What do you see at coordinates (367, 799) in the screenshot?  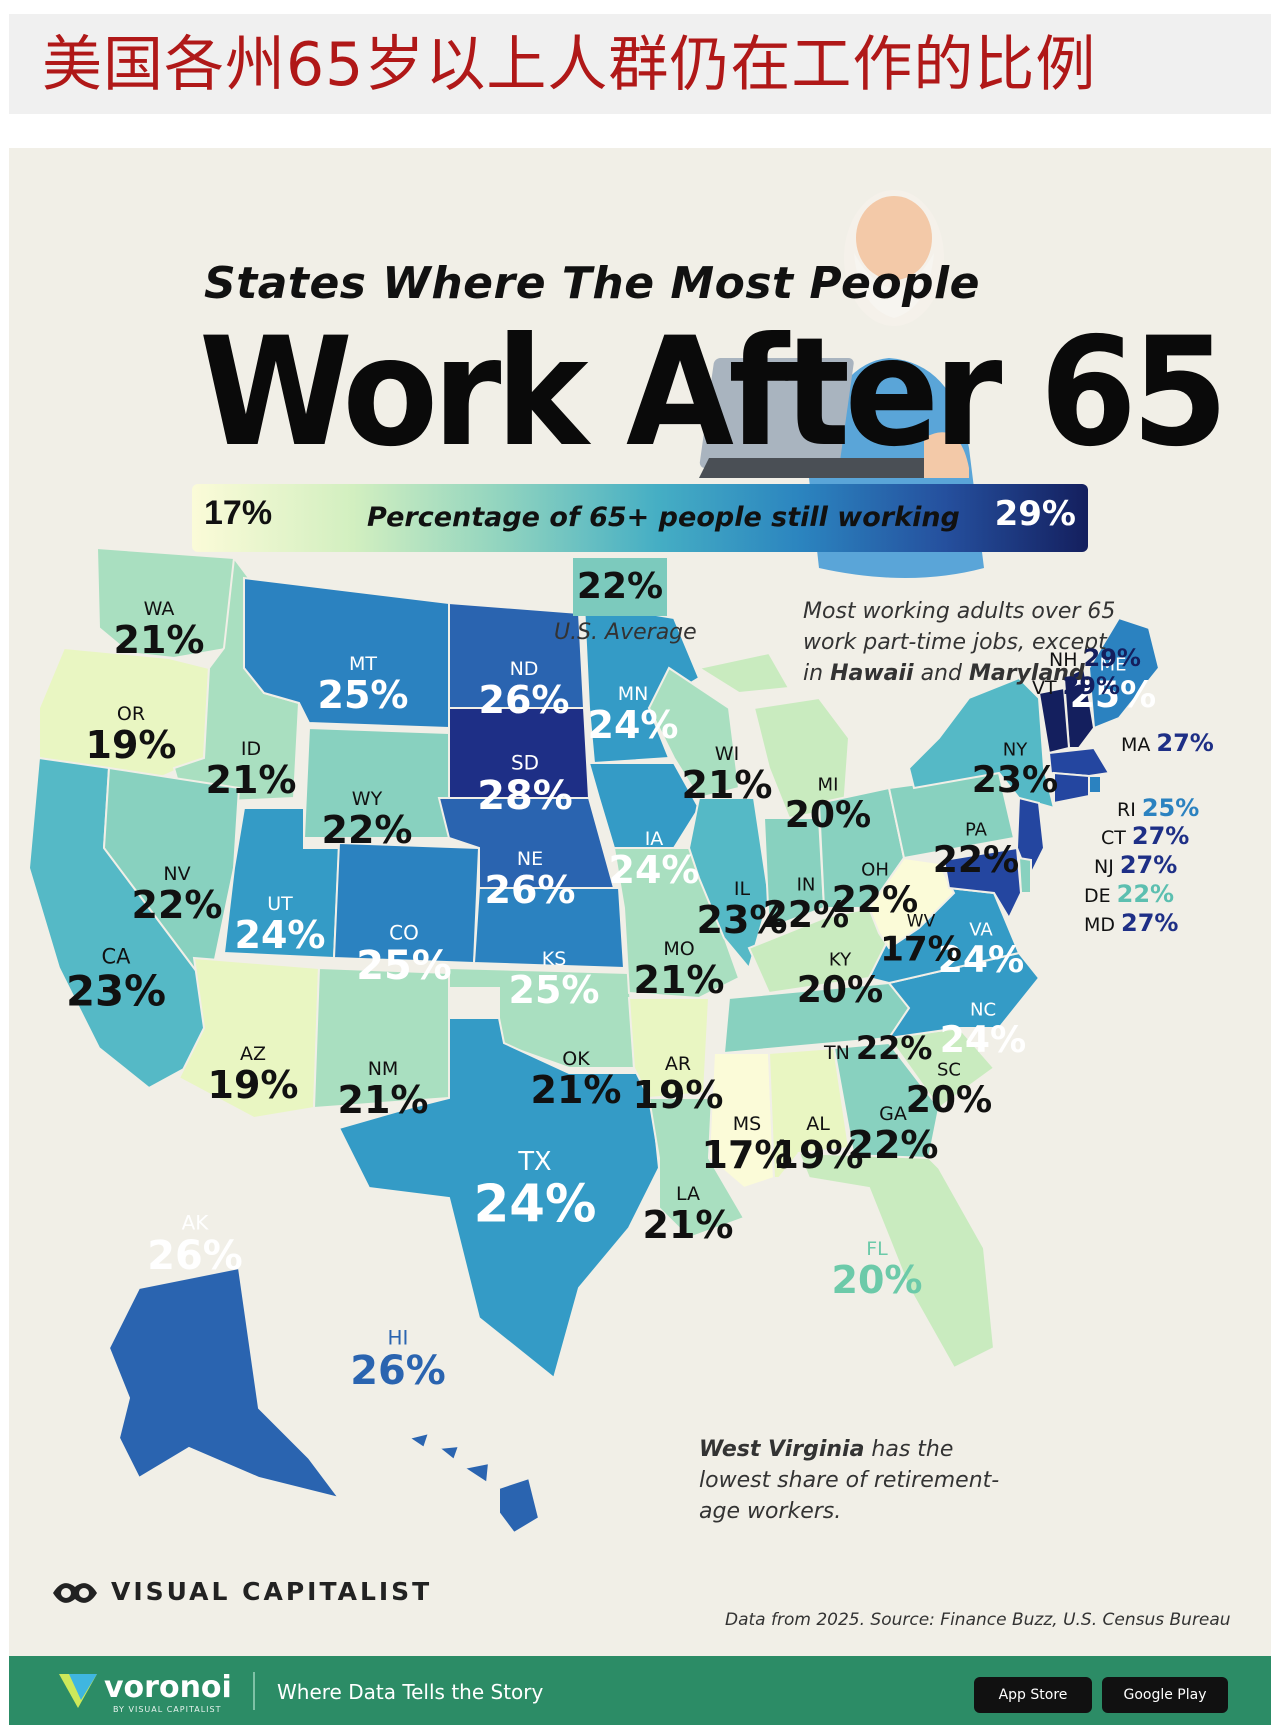 I see `state-abbr: WY` at bounding box center [367, 799].